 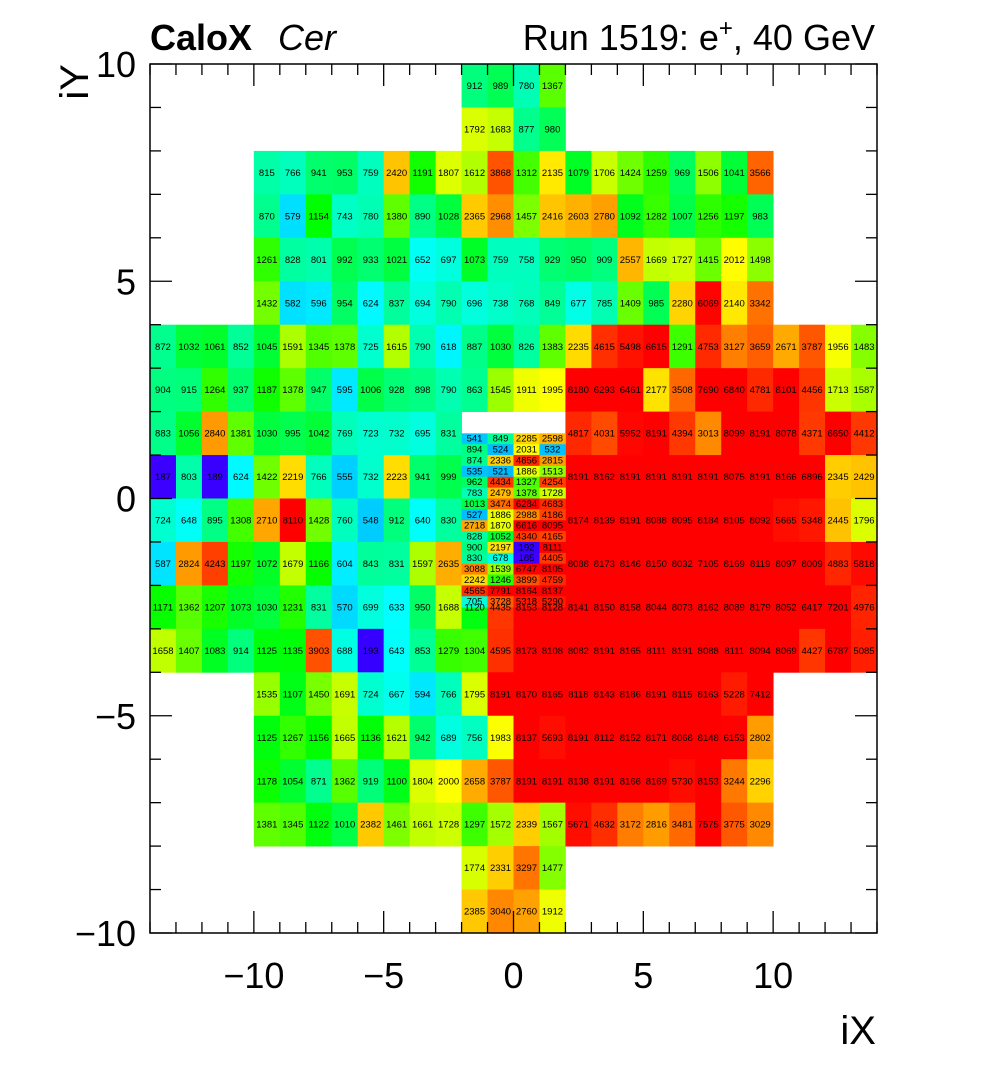 I want to click on heatmap-cell-label: 723, so click(x=371, y=434).